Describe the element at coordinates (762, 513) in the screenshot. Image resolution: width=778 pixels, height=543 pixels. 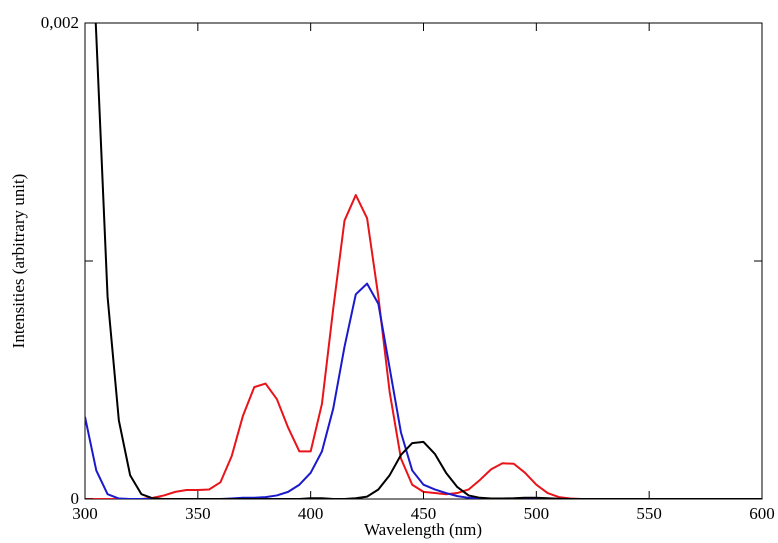
I see `x-tick-label: 600` at that location.